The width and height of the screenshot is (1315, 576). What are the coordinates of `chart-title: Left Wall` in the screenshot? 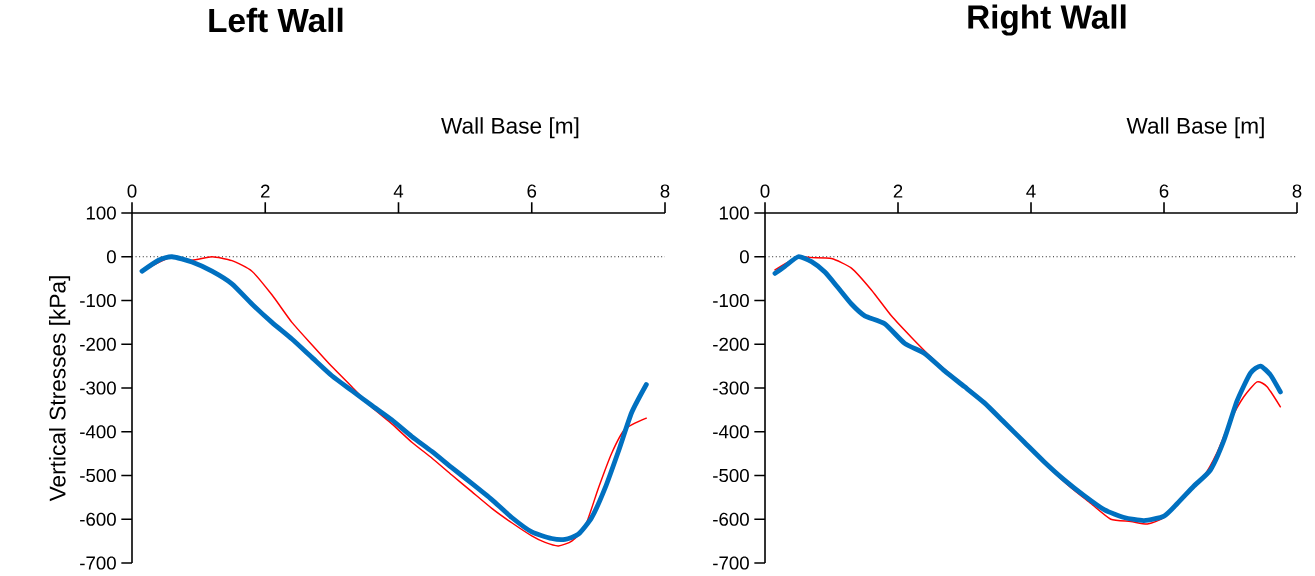 It's located at (276, 20).